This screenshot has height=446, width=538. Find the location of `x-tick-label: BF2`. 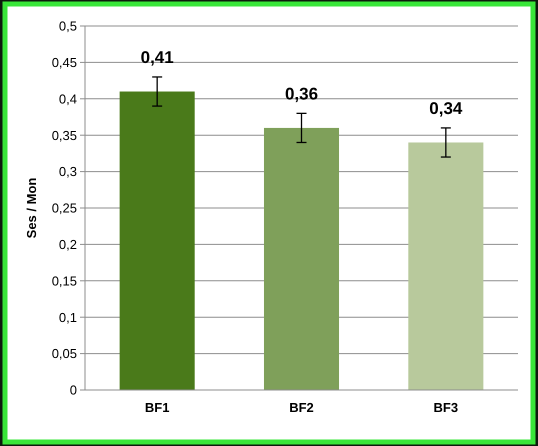

x-tick-label: BF2 is located at coordinates (301, 407).